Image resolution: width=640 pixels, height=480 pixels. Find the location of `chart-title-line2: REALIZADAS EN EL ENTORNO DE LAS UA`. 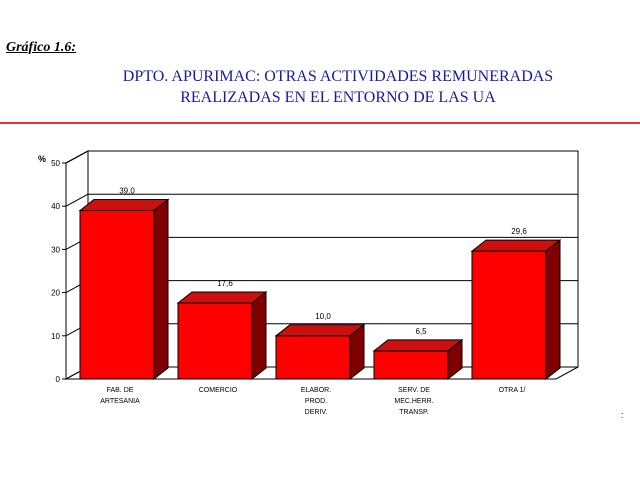

chart-title-line2: REALIZADAS EN EL ENTORNO DE LAS UA is located at coordinates (338, 97).